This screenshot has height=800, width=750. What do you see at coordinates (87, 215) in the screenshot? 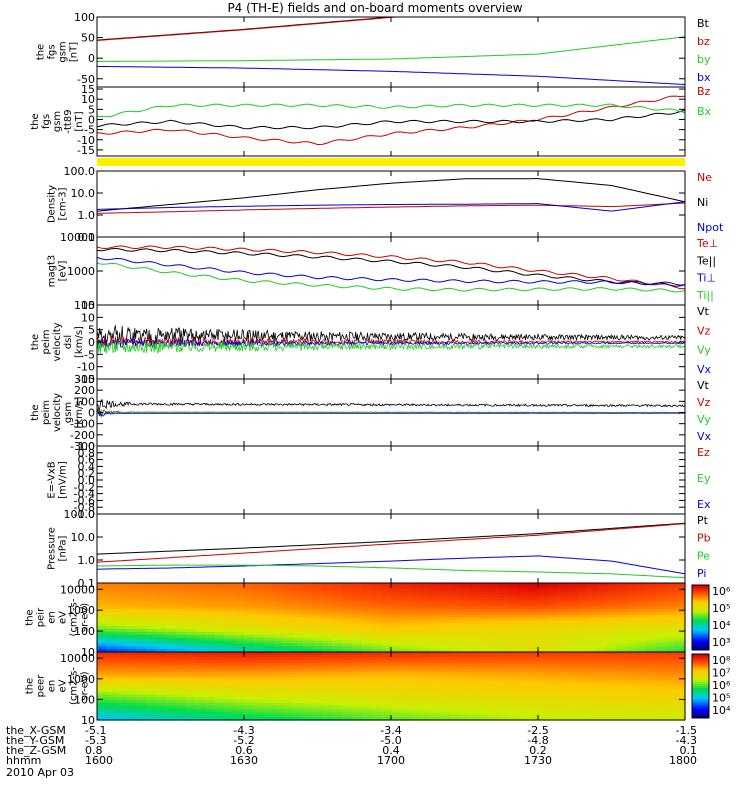
I see `y-tick-label: 1.0` at bounding box center [87, 215].